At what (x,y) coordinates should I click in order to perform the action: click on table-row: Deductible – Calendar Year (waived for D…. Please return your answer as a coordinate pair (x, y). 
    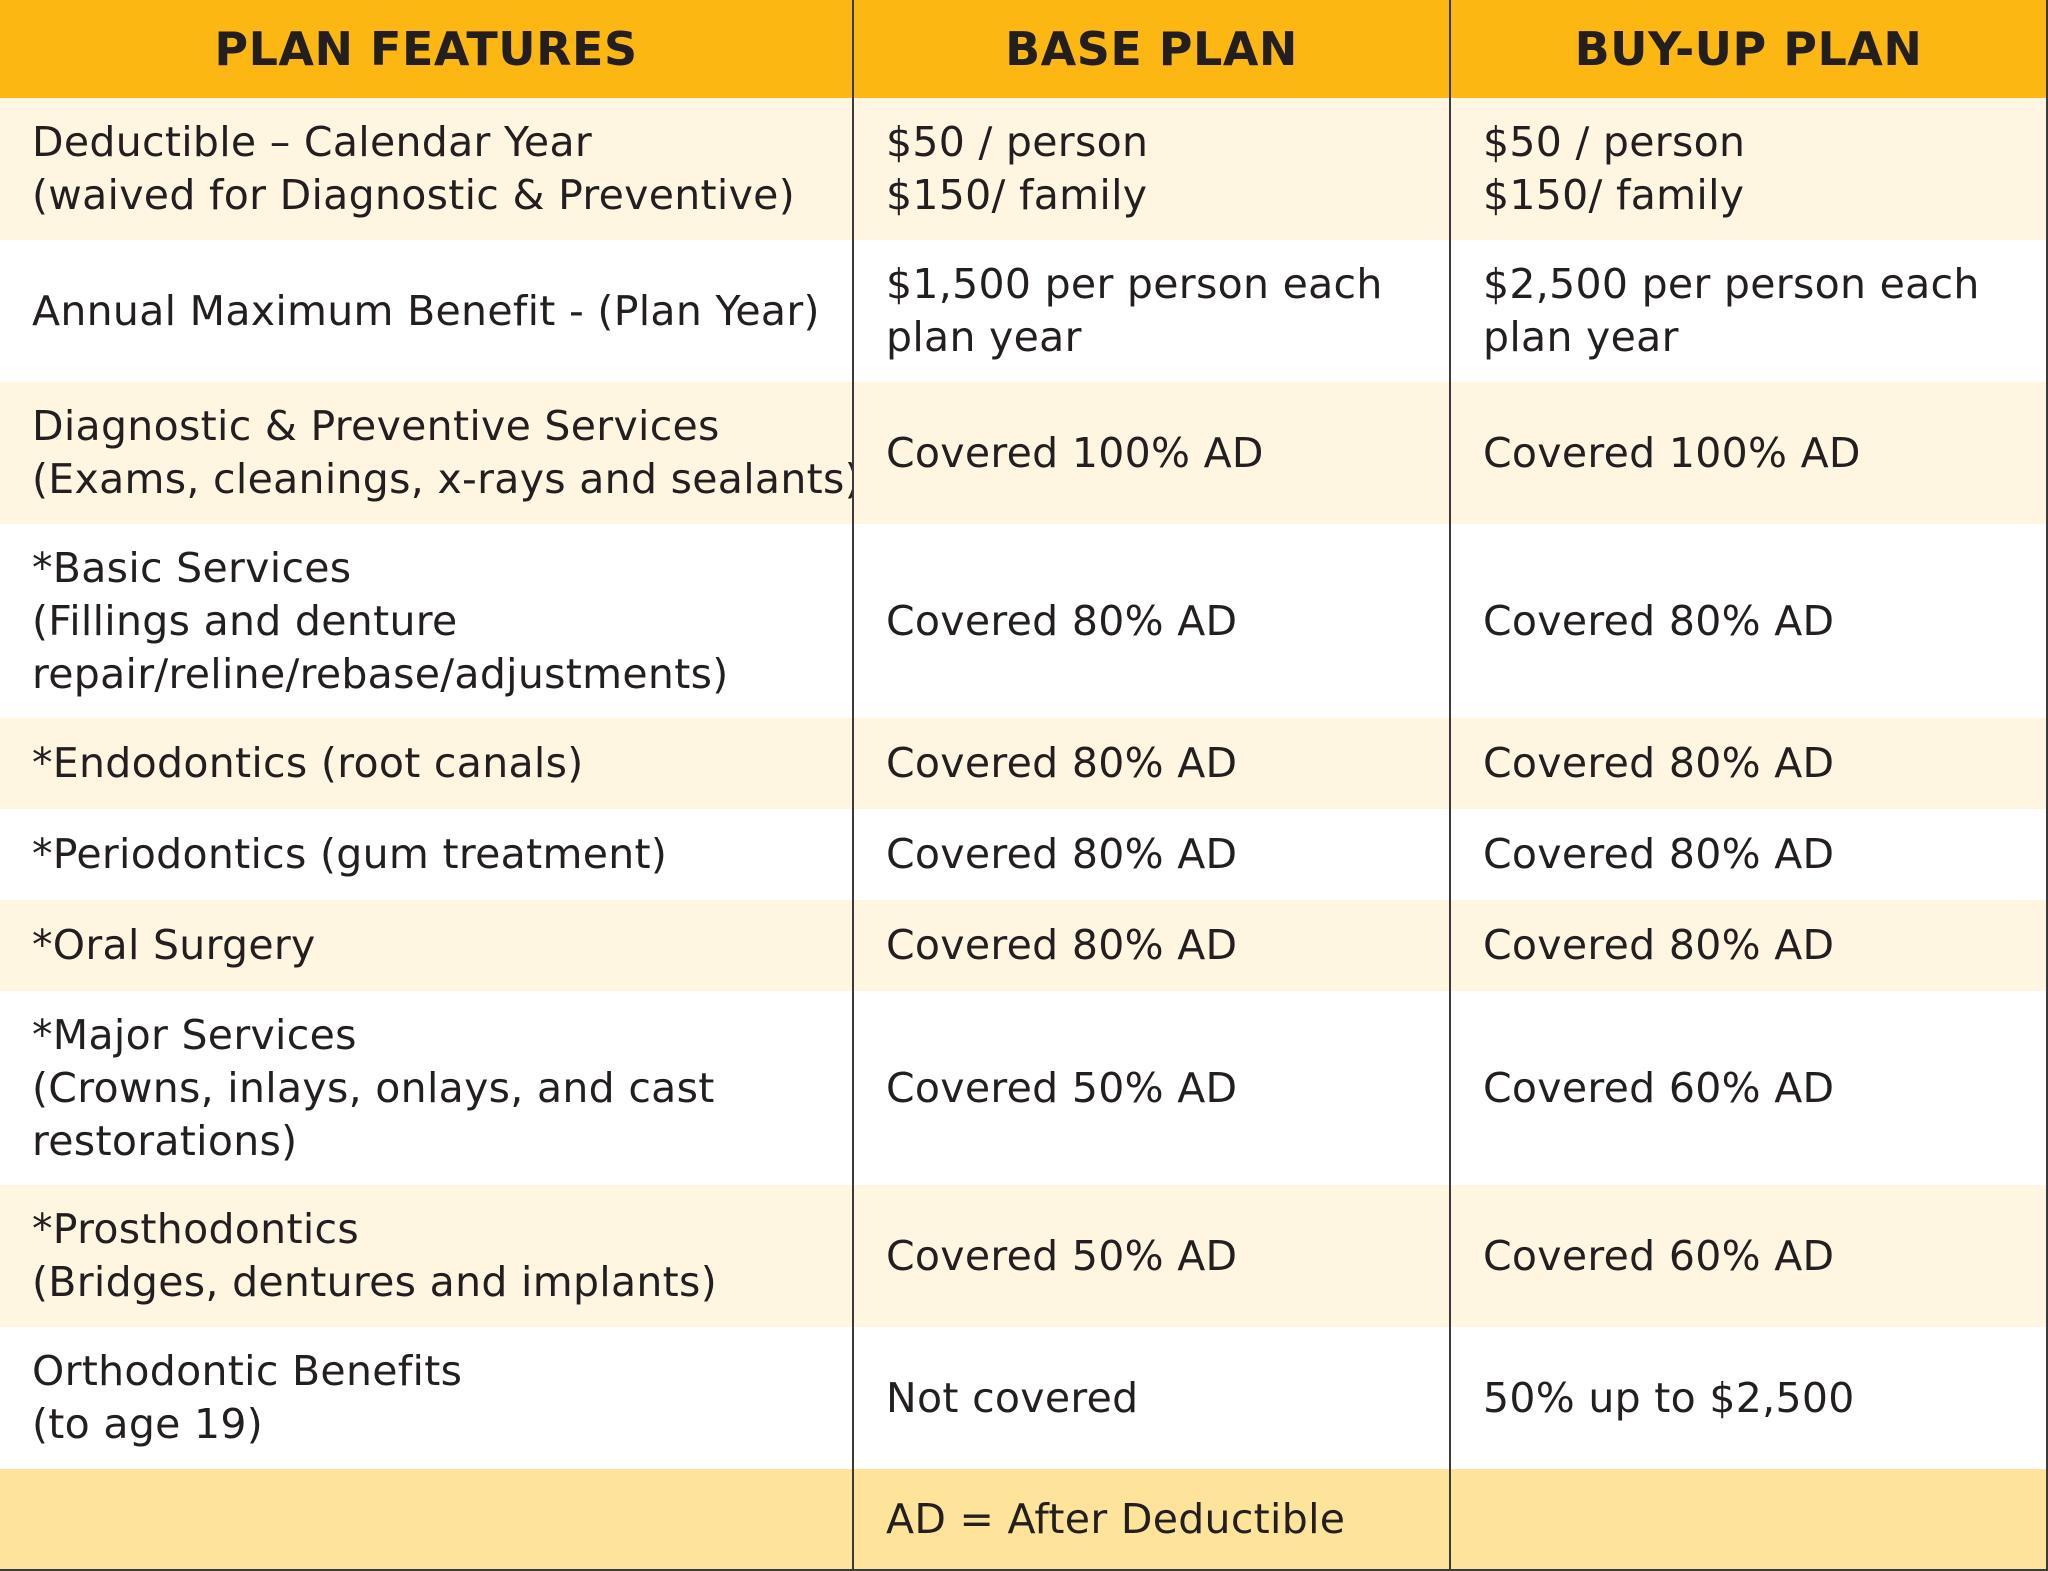
    Looking at the image, I should click on (1023, 169).